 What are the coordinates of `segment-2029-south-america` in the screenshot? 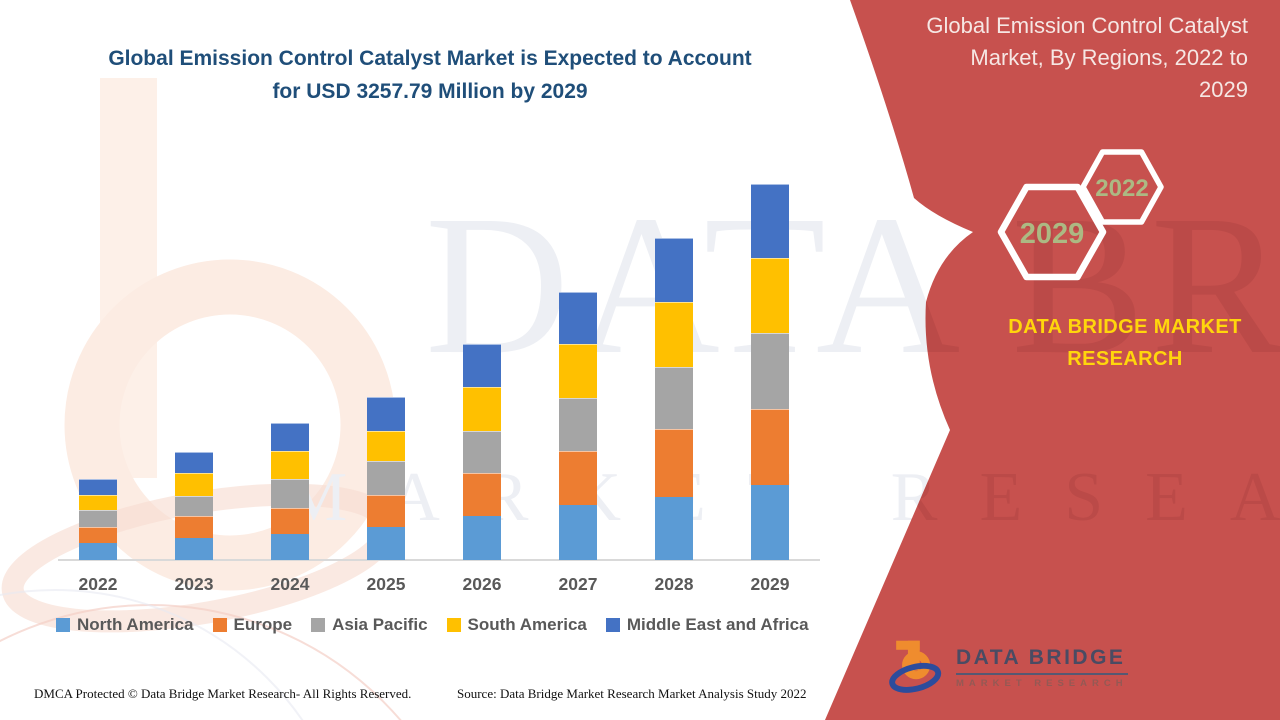 It's located at (770, 295).